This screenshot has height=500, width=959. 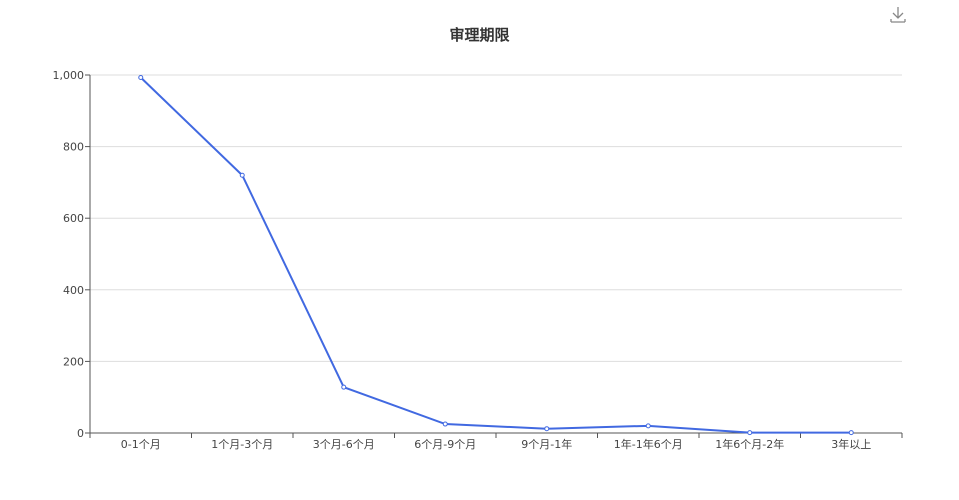 I want to click on y-tick-label: 200, so click(x=73, y=361).